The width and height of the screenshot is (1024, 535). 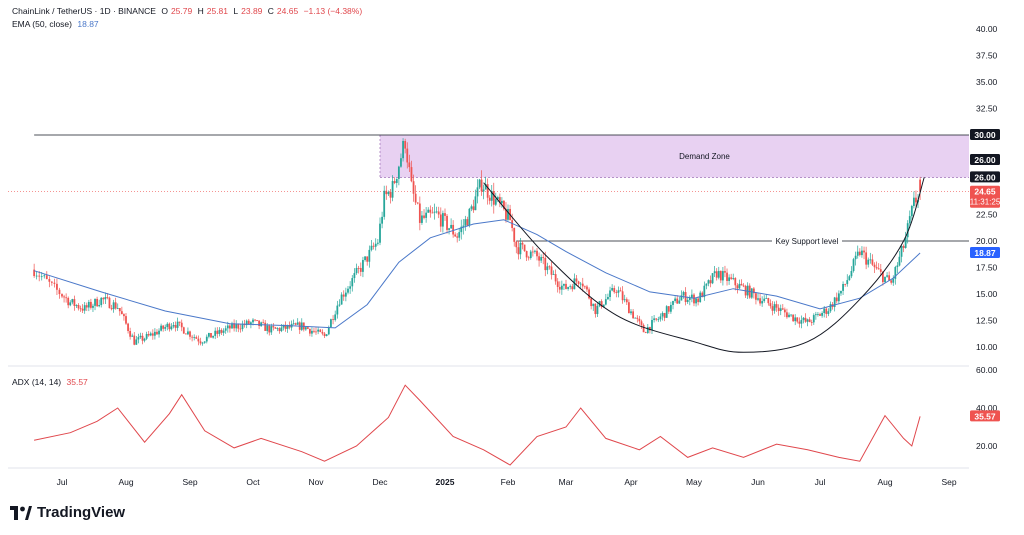 What do you see at coordinates (704, 156) in the screenshot?
I see `demand-zone-label: Demand Zone` at bounding box center [704, 156].